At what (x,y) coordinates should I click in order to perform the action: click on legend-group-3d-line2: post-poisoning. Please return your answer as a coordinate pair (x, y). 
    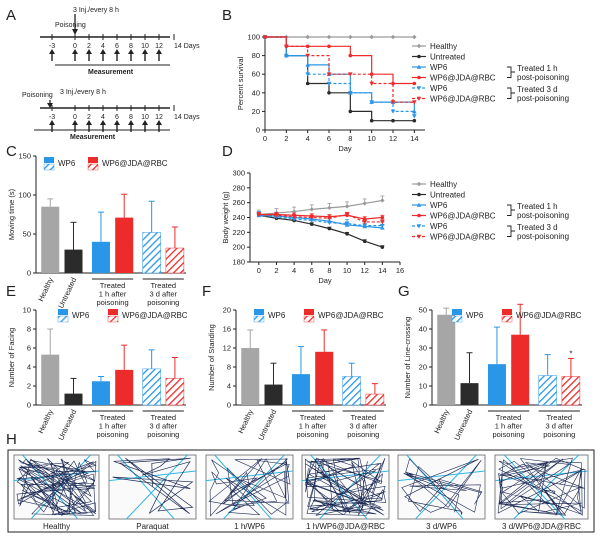
    Looking at the image, I should click on (543, 98).